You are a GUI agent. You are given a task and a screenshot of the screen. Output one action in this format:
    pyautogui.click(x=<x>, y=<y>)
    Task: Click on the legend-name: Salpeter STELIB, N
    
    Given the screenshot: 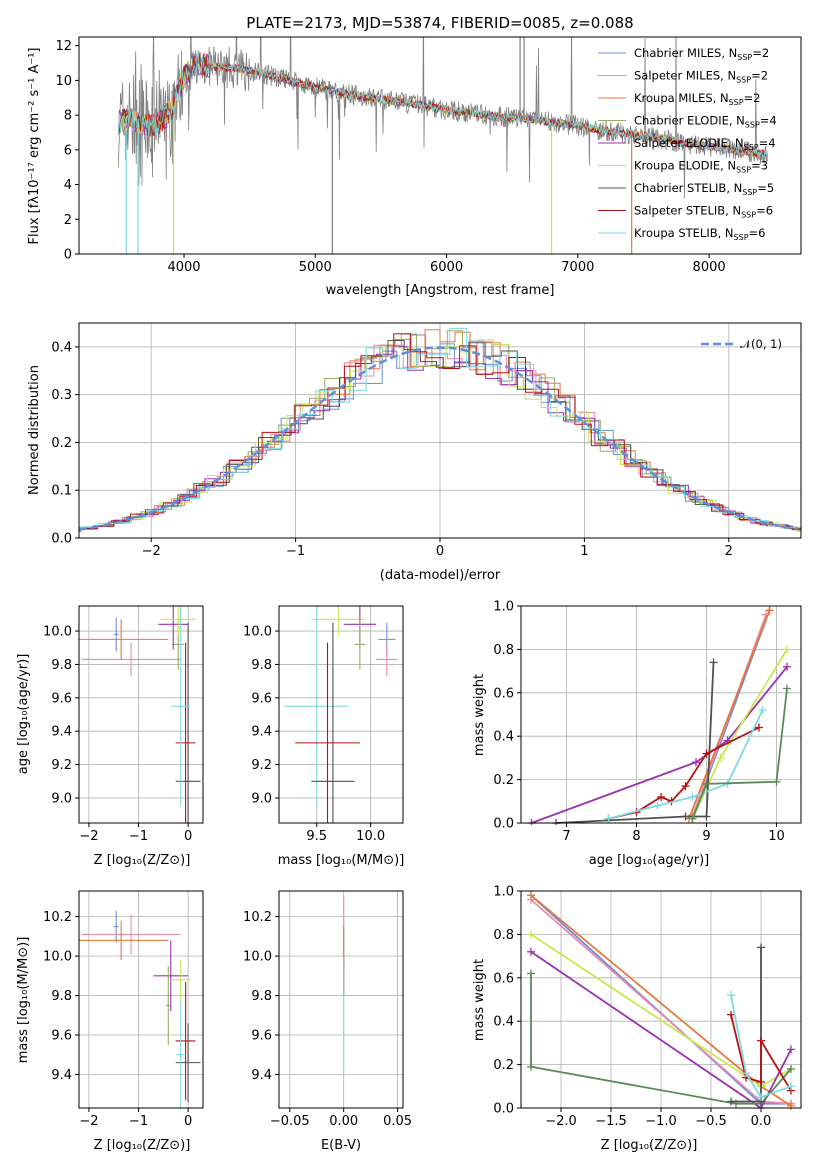 What is the action you would take?
    pyautogui.click(x=687, y=211)
    